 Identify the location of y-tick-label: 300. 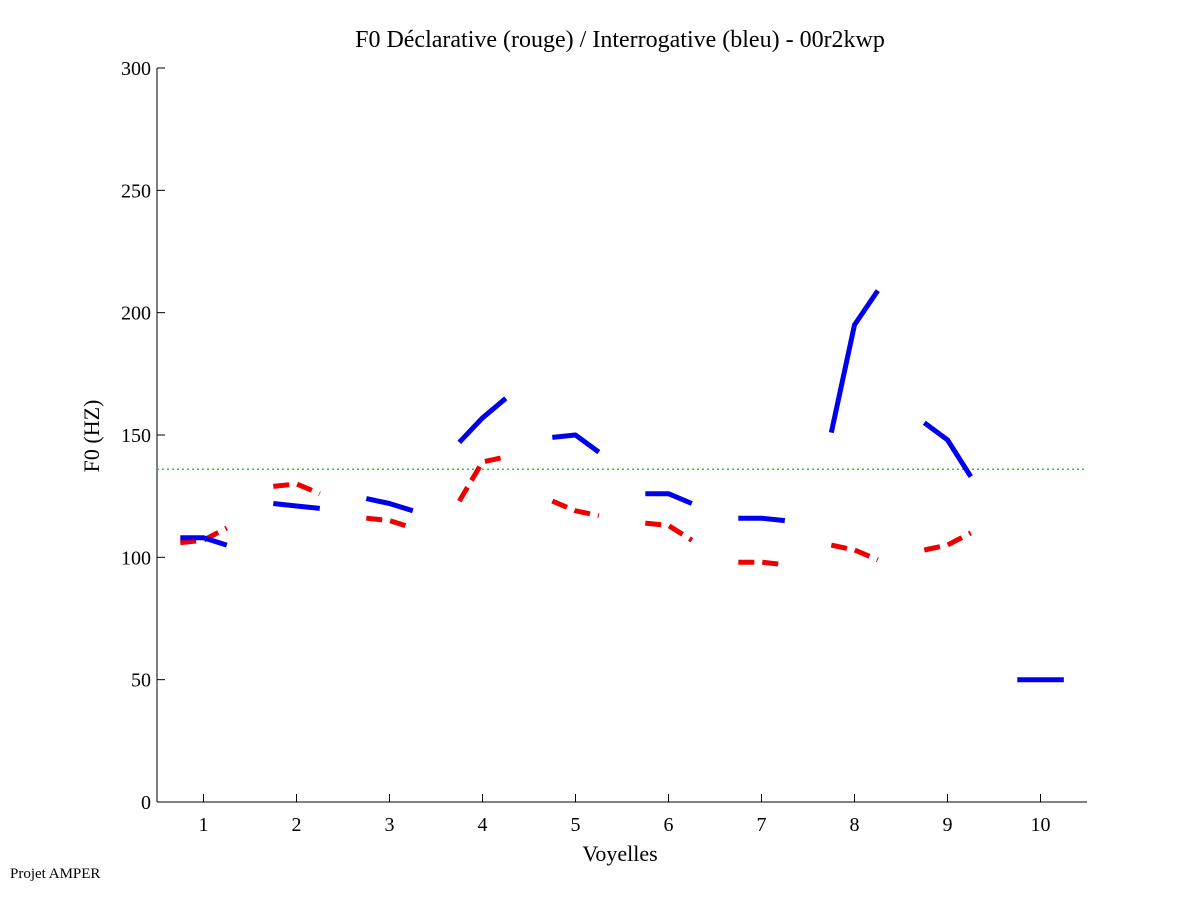
(136, 69).